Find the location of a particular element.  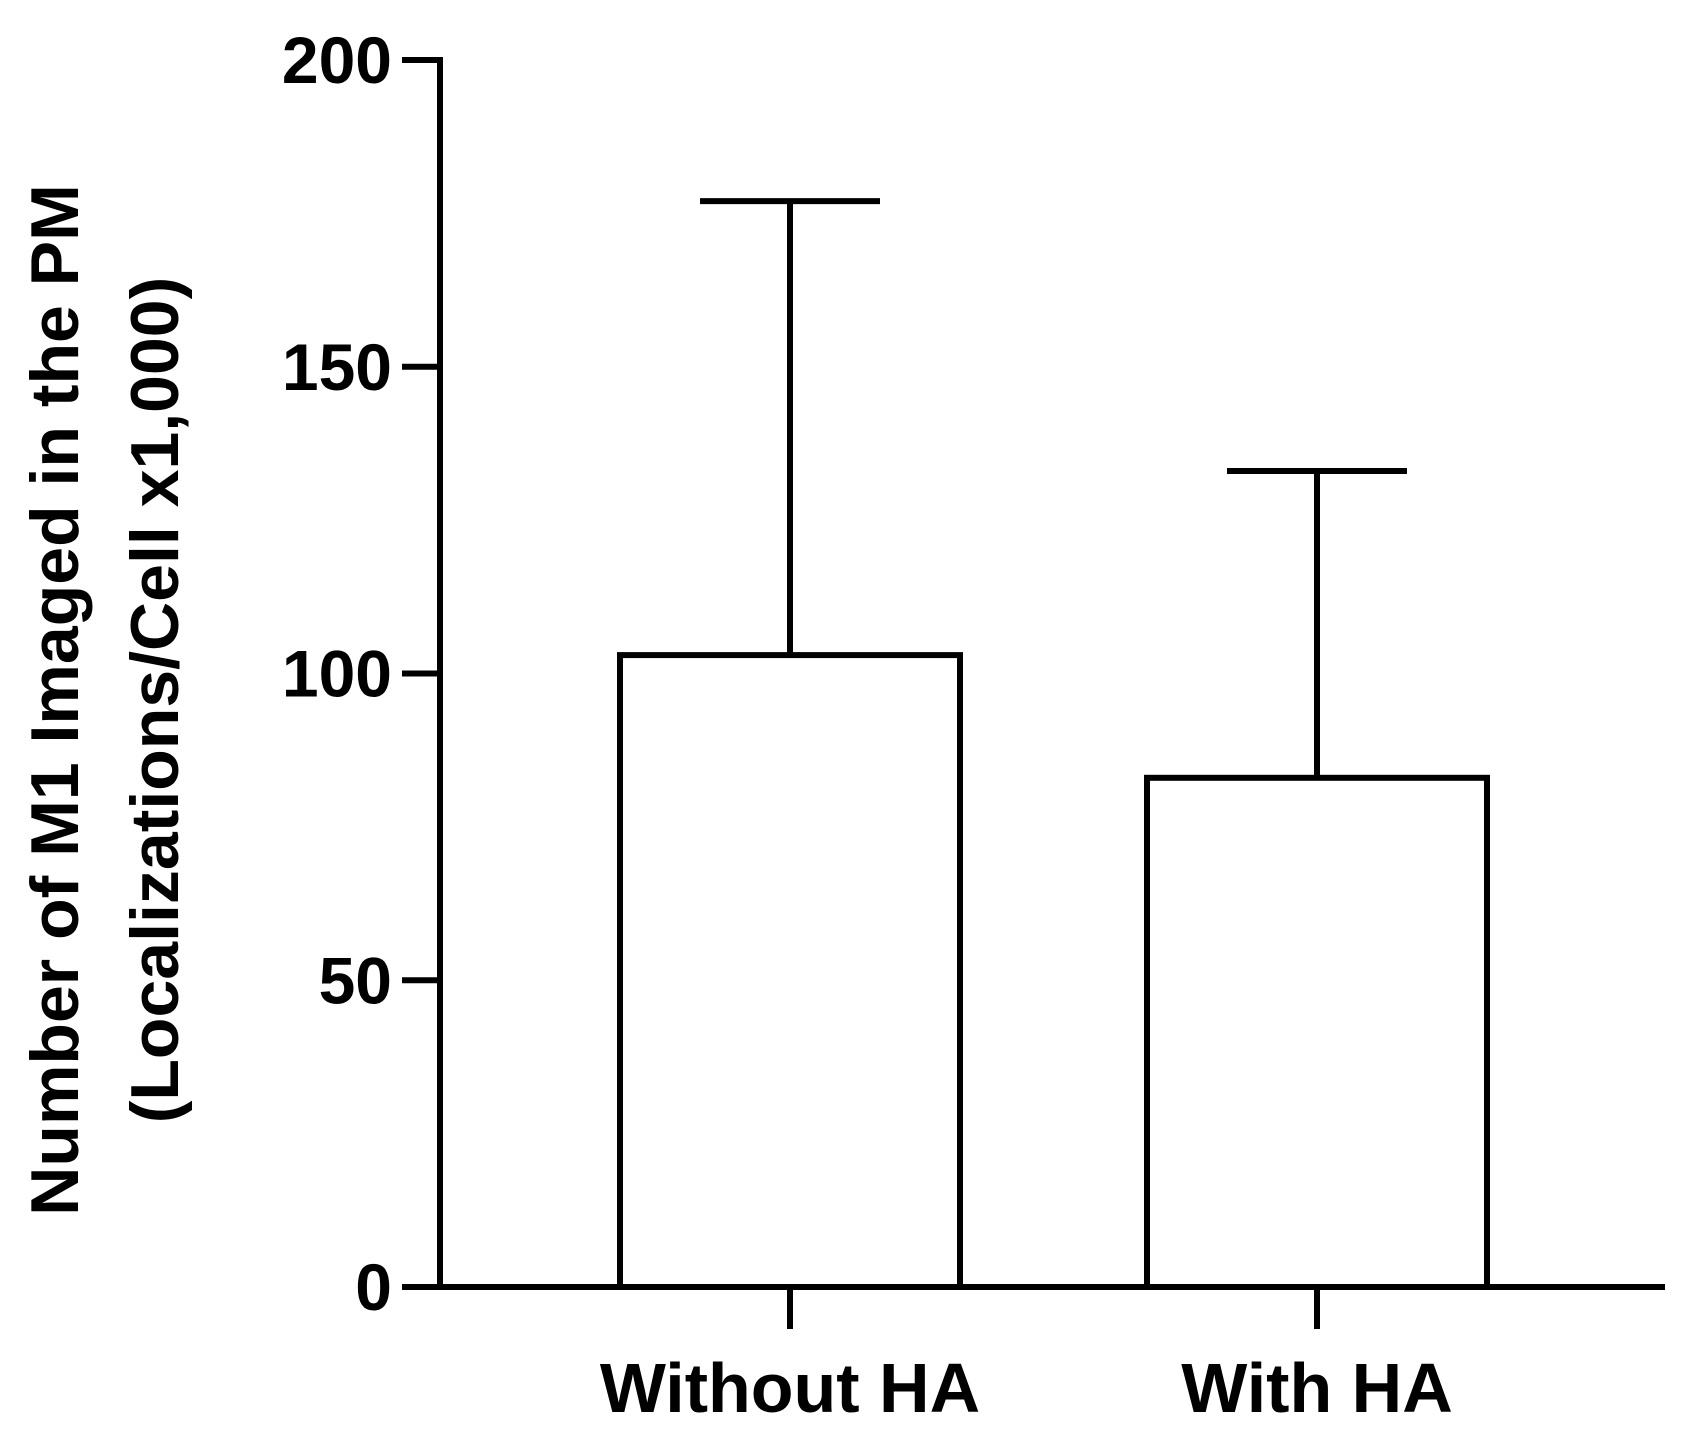

y-axis-title-line1: Number of M1 Imaged in the PM is located at coordinates (55, 699).